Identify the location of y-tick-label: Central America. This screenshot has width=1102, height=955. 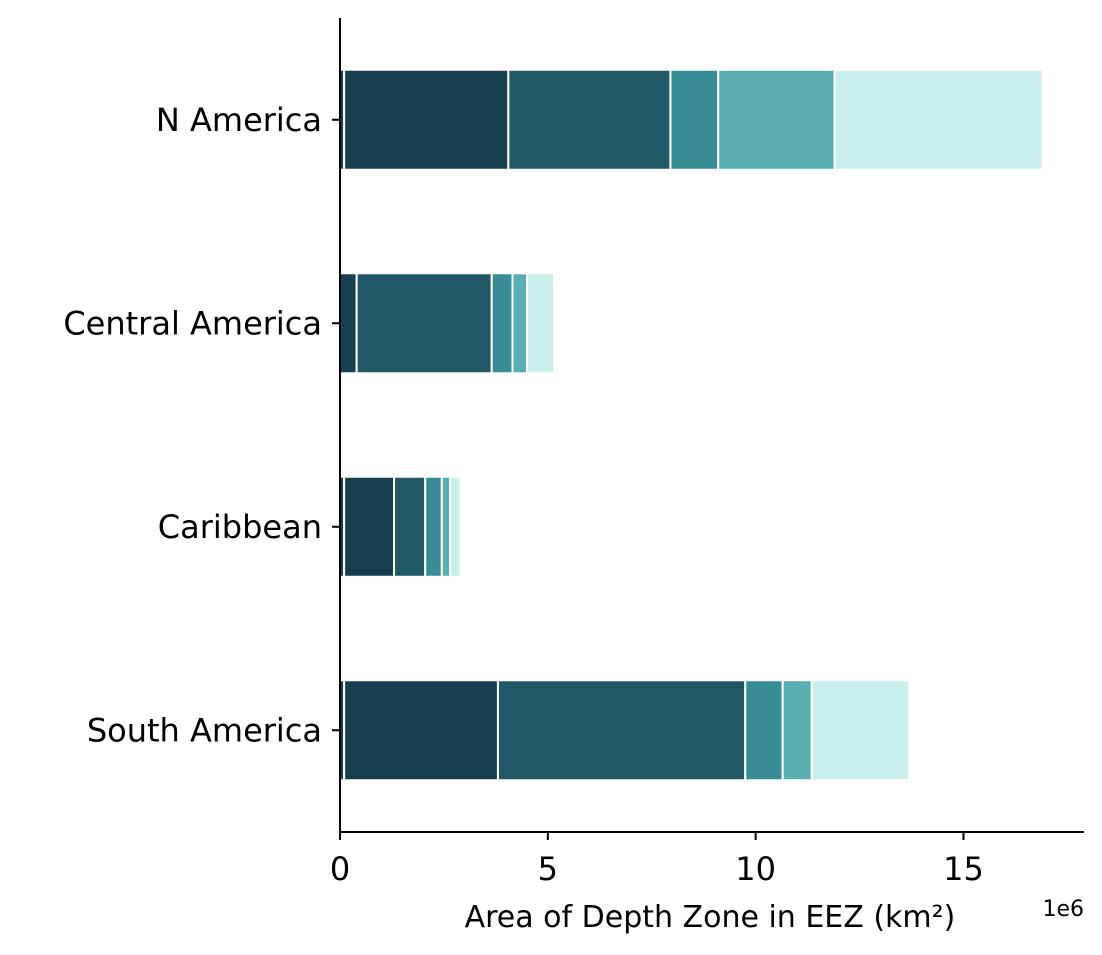
(192, 323).